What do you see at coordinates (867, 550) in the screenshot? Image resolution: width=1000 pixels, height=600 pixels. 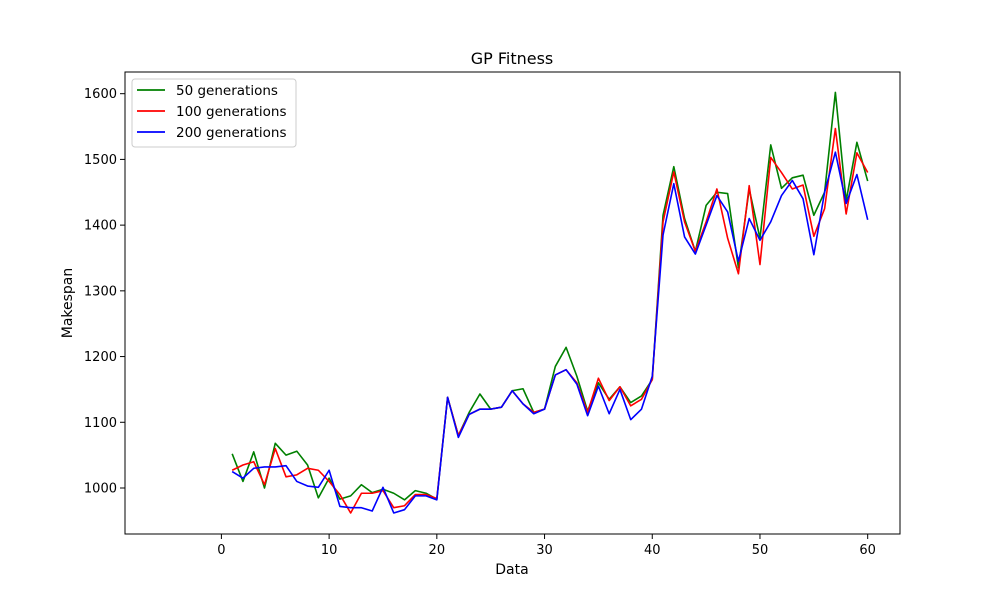 I see `x-tick-label: 60` at bounding box center [867, 550].